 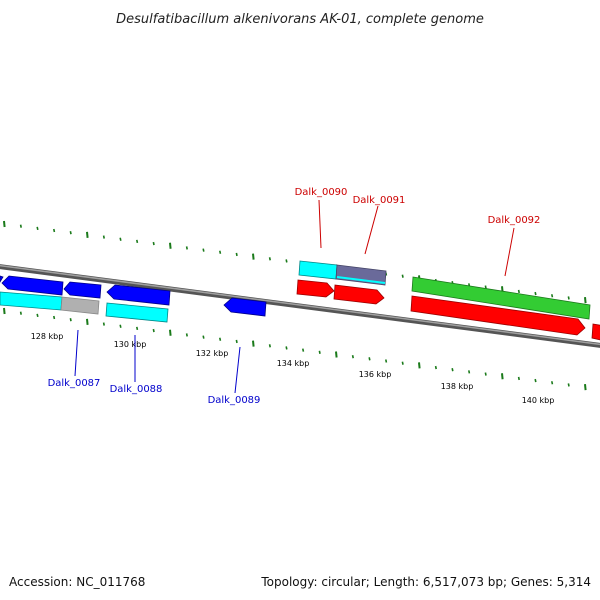 I want to click on axis-label: 130 kbp, so click(x=130, y=344).